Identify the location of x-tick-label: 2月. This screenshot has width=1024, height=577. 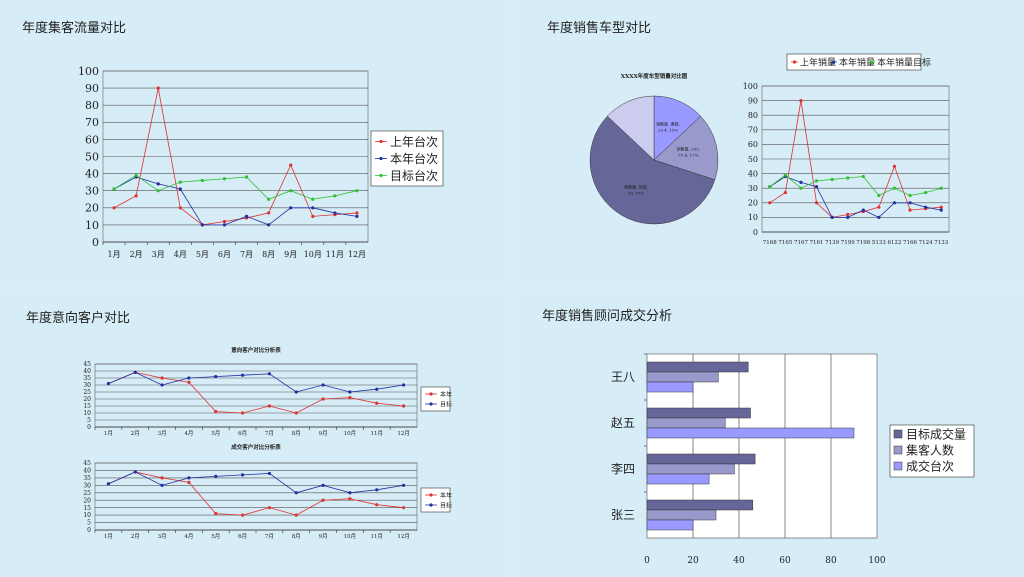
(135, 536).